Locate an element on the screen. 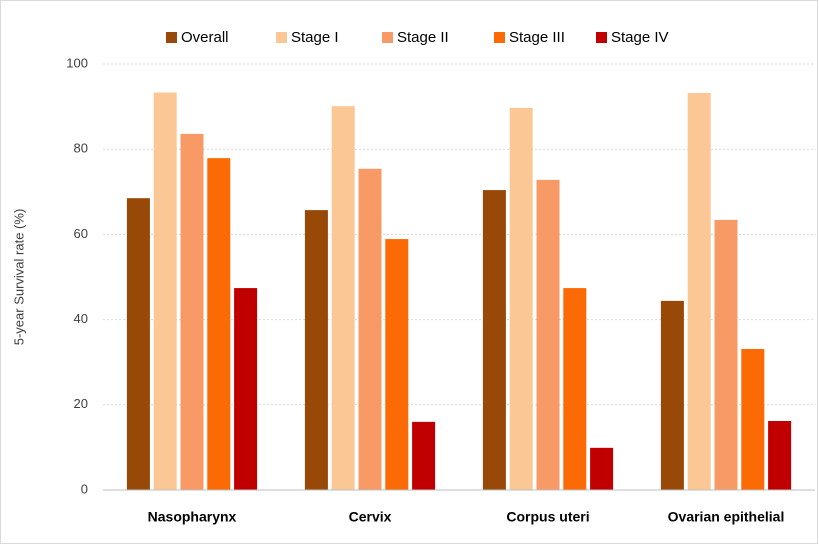 The width and height of the screenshot is (819, 545). legend-label: Stage II is located at coordinates (423, 37).